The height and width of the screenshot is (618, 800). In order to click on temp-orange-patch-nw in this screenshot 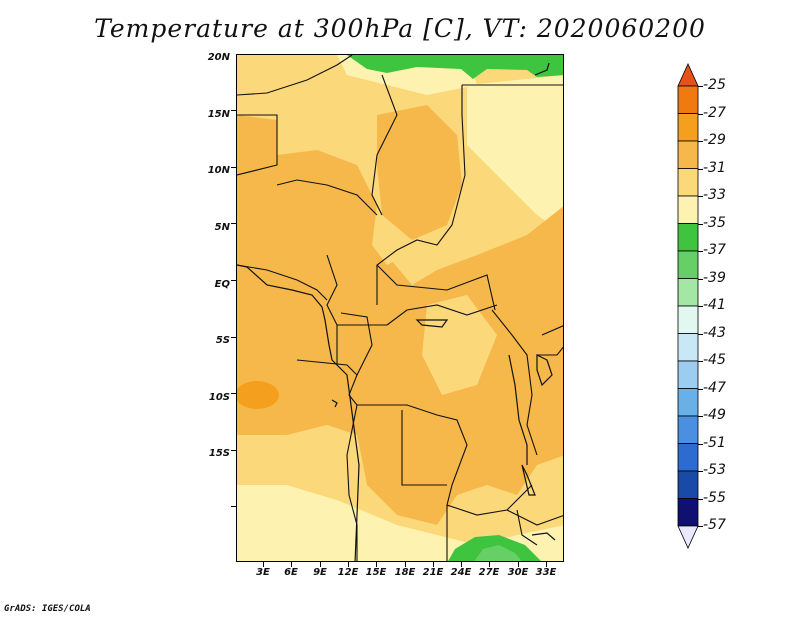, I will do `click(257, 140)`.